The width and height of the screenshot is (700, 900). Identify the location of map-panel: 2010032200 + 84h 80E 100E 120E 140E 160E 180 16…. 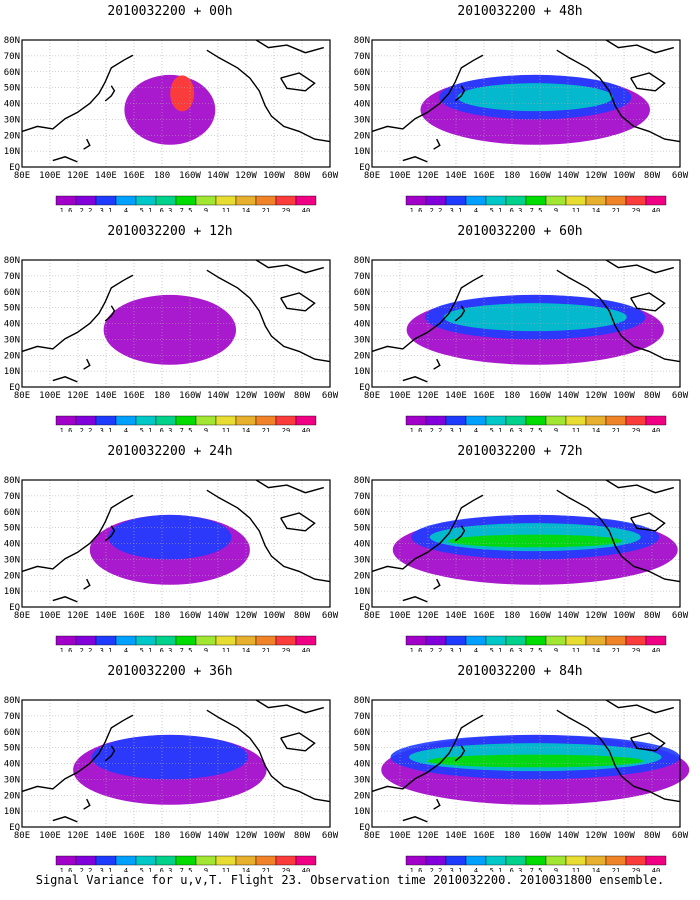
(520, 766).